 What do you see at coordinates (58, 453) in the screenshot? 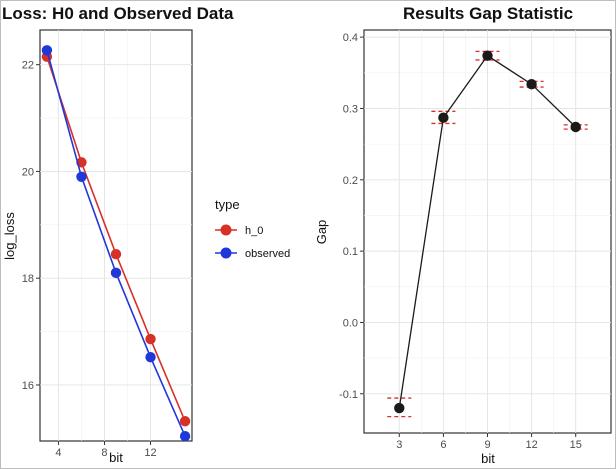
I see `loss-x-tick-label: 4` at bounding box center [58, 453].